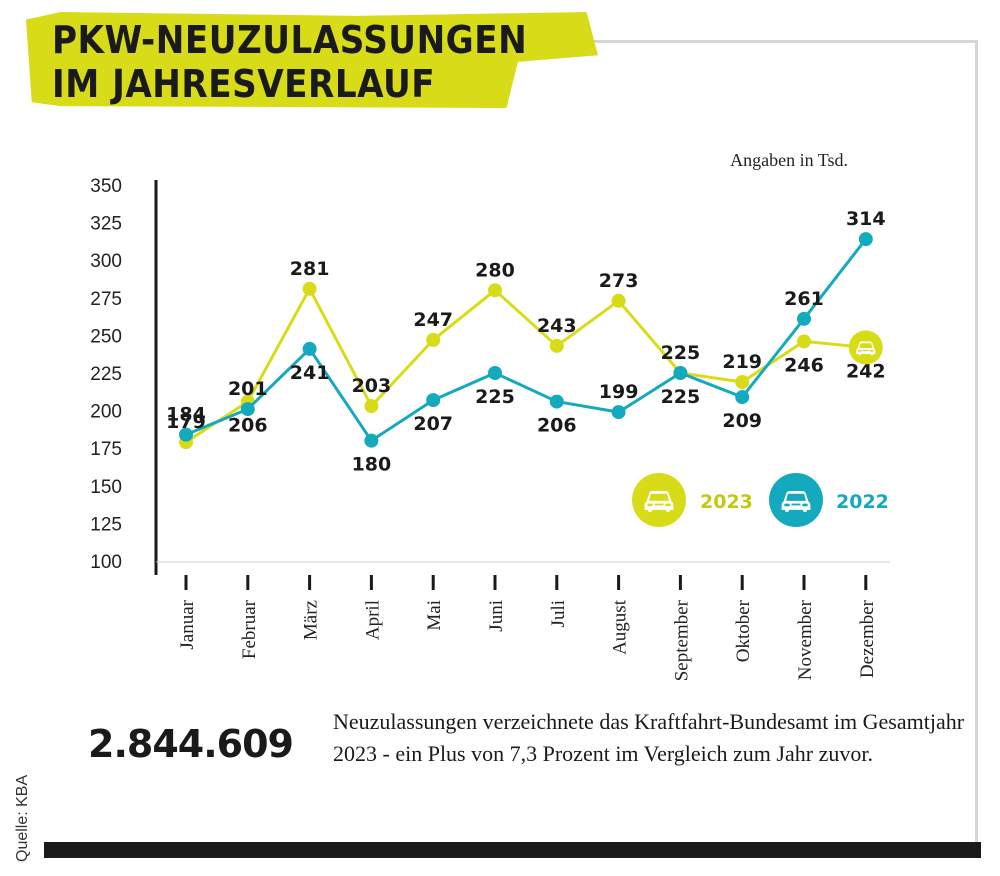 Image resolution: width=1000 pixels, height=876 pixels. What do you see at coordinates (805, 639) in the screenshot?
I see `x-tick-label: November` at bounding box center [805, 639].